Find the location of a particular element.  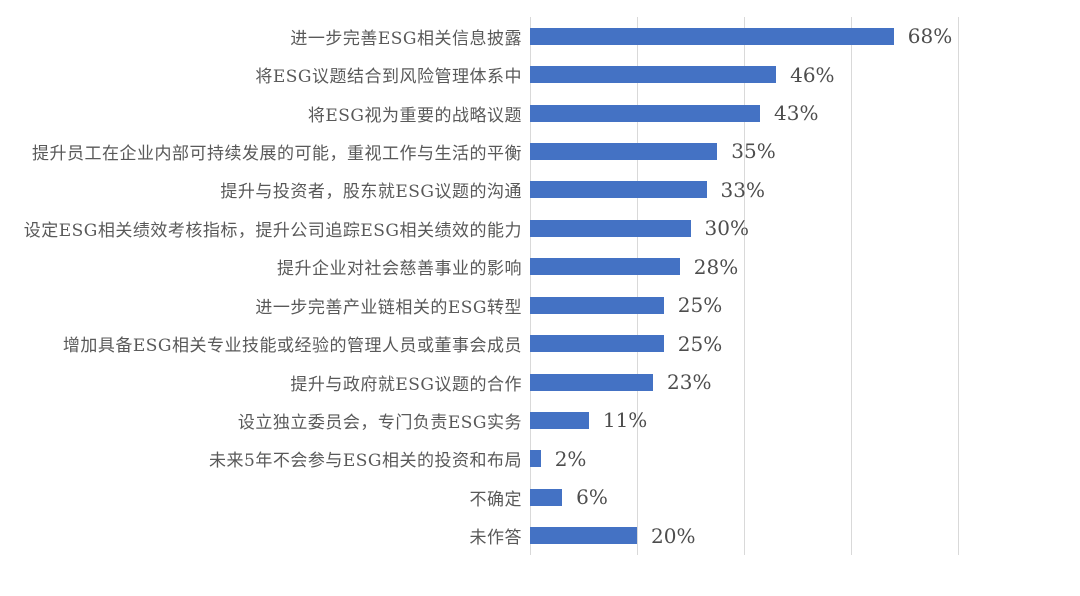

chart-row: 提升企业对社会慈善事业的影响 28% is located at coordinates (540, 267).